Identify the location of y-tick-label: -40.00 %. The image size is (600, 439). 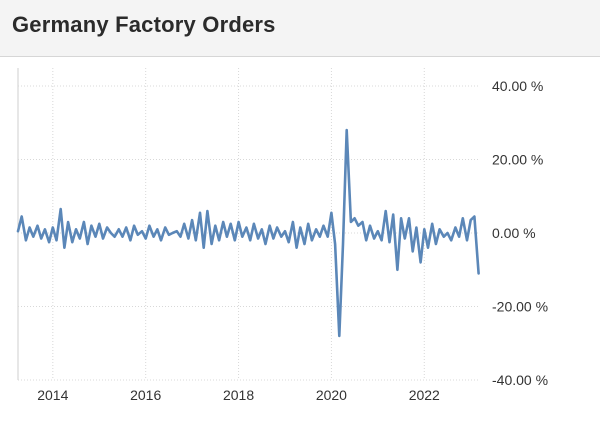
(520, 380).